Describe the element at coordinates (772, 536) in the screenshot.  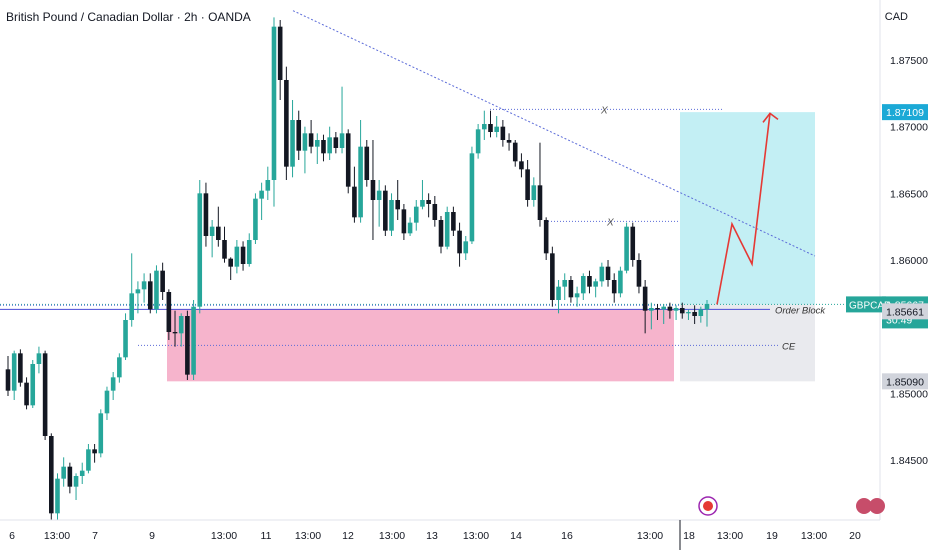
I see `time-tick-label: 19` at that location.